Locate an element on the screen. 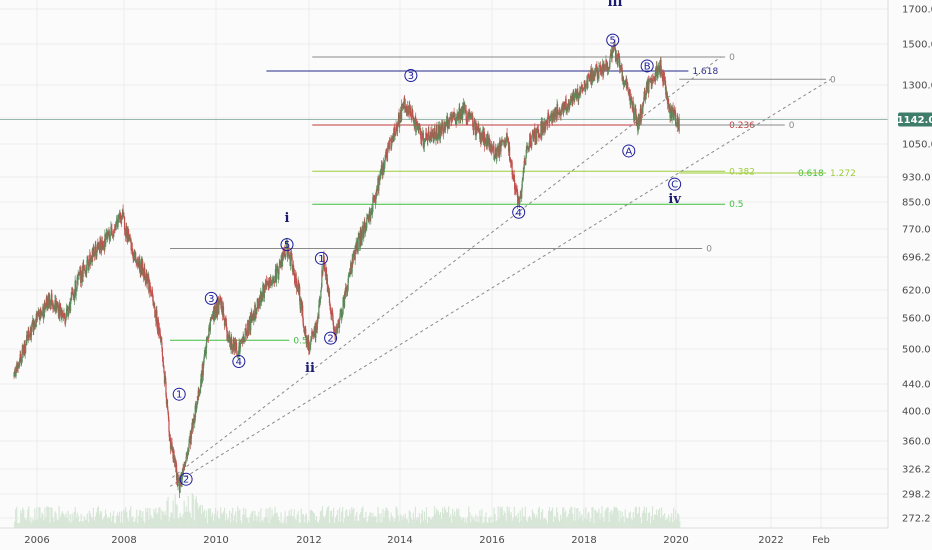 The image size is (932, 550). roman-wave-label: iii is located at coordinates (615, 5).